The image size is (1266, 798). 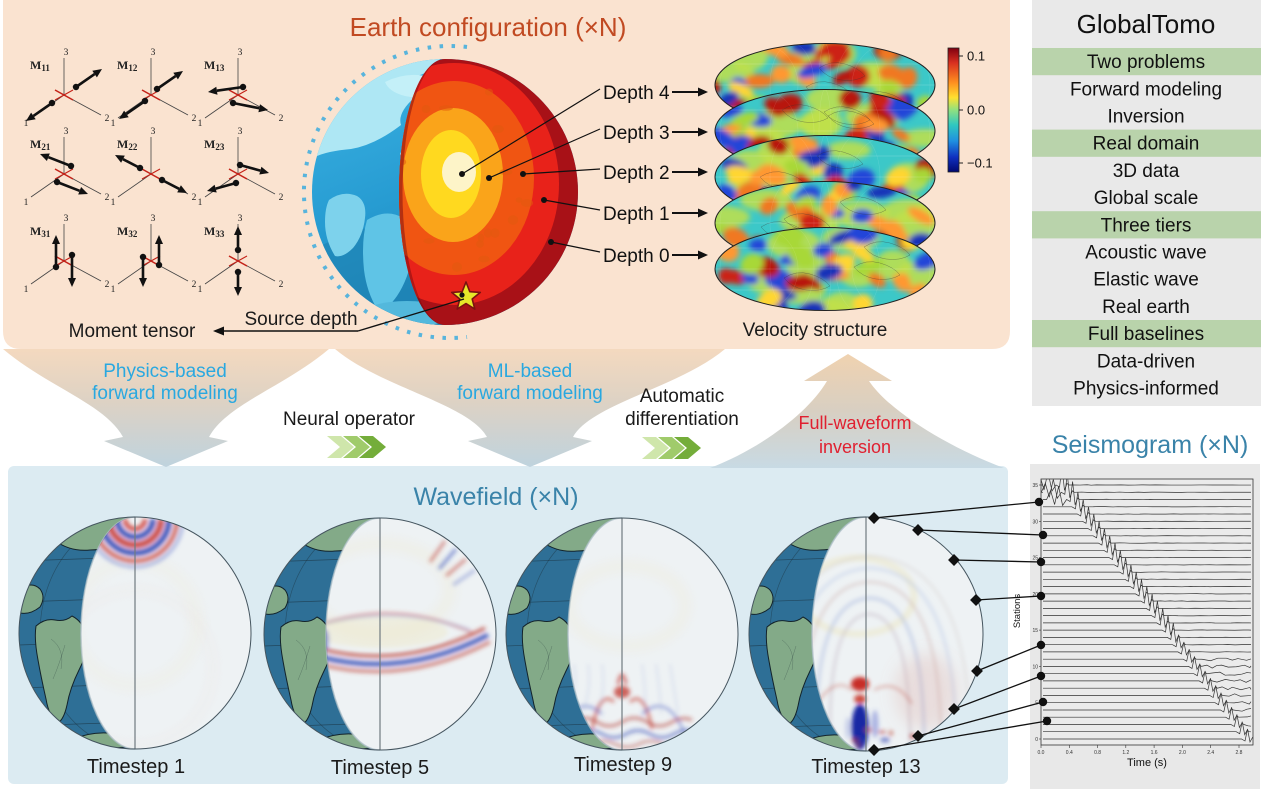 What do you see at coordinates (1146, 307) in the screenshot?
I see `svg-text: Real earth` at bounding box center [1146, 307].